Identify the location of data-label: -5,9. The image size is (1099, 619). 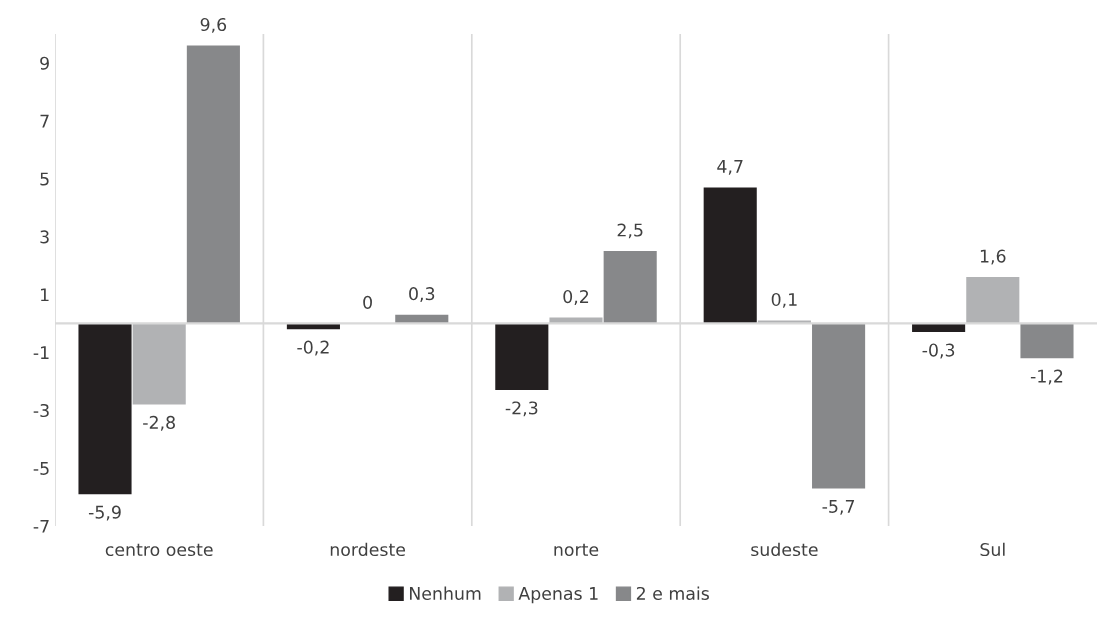
(104, 513).